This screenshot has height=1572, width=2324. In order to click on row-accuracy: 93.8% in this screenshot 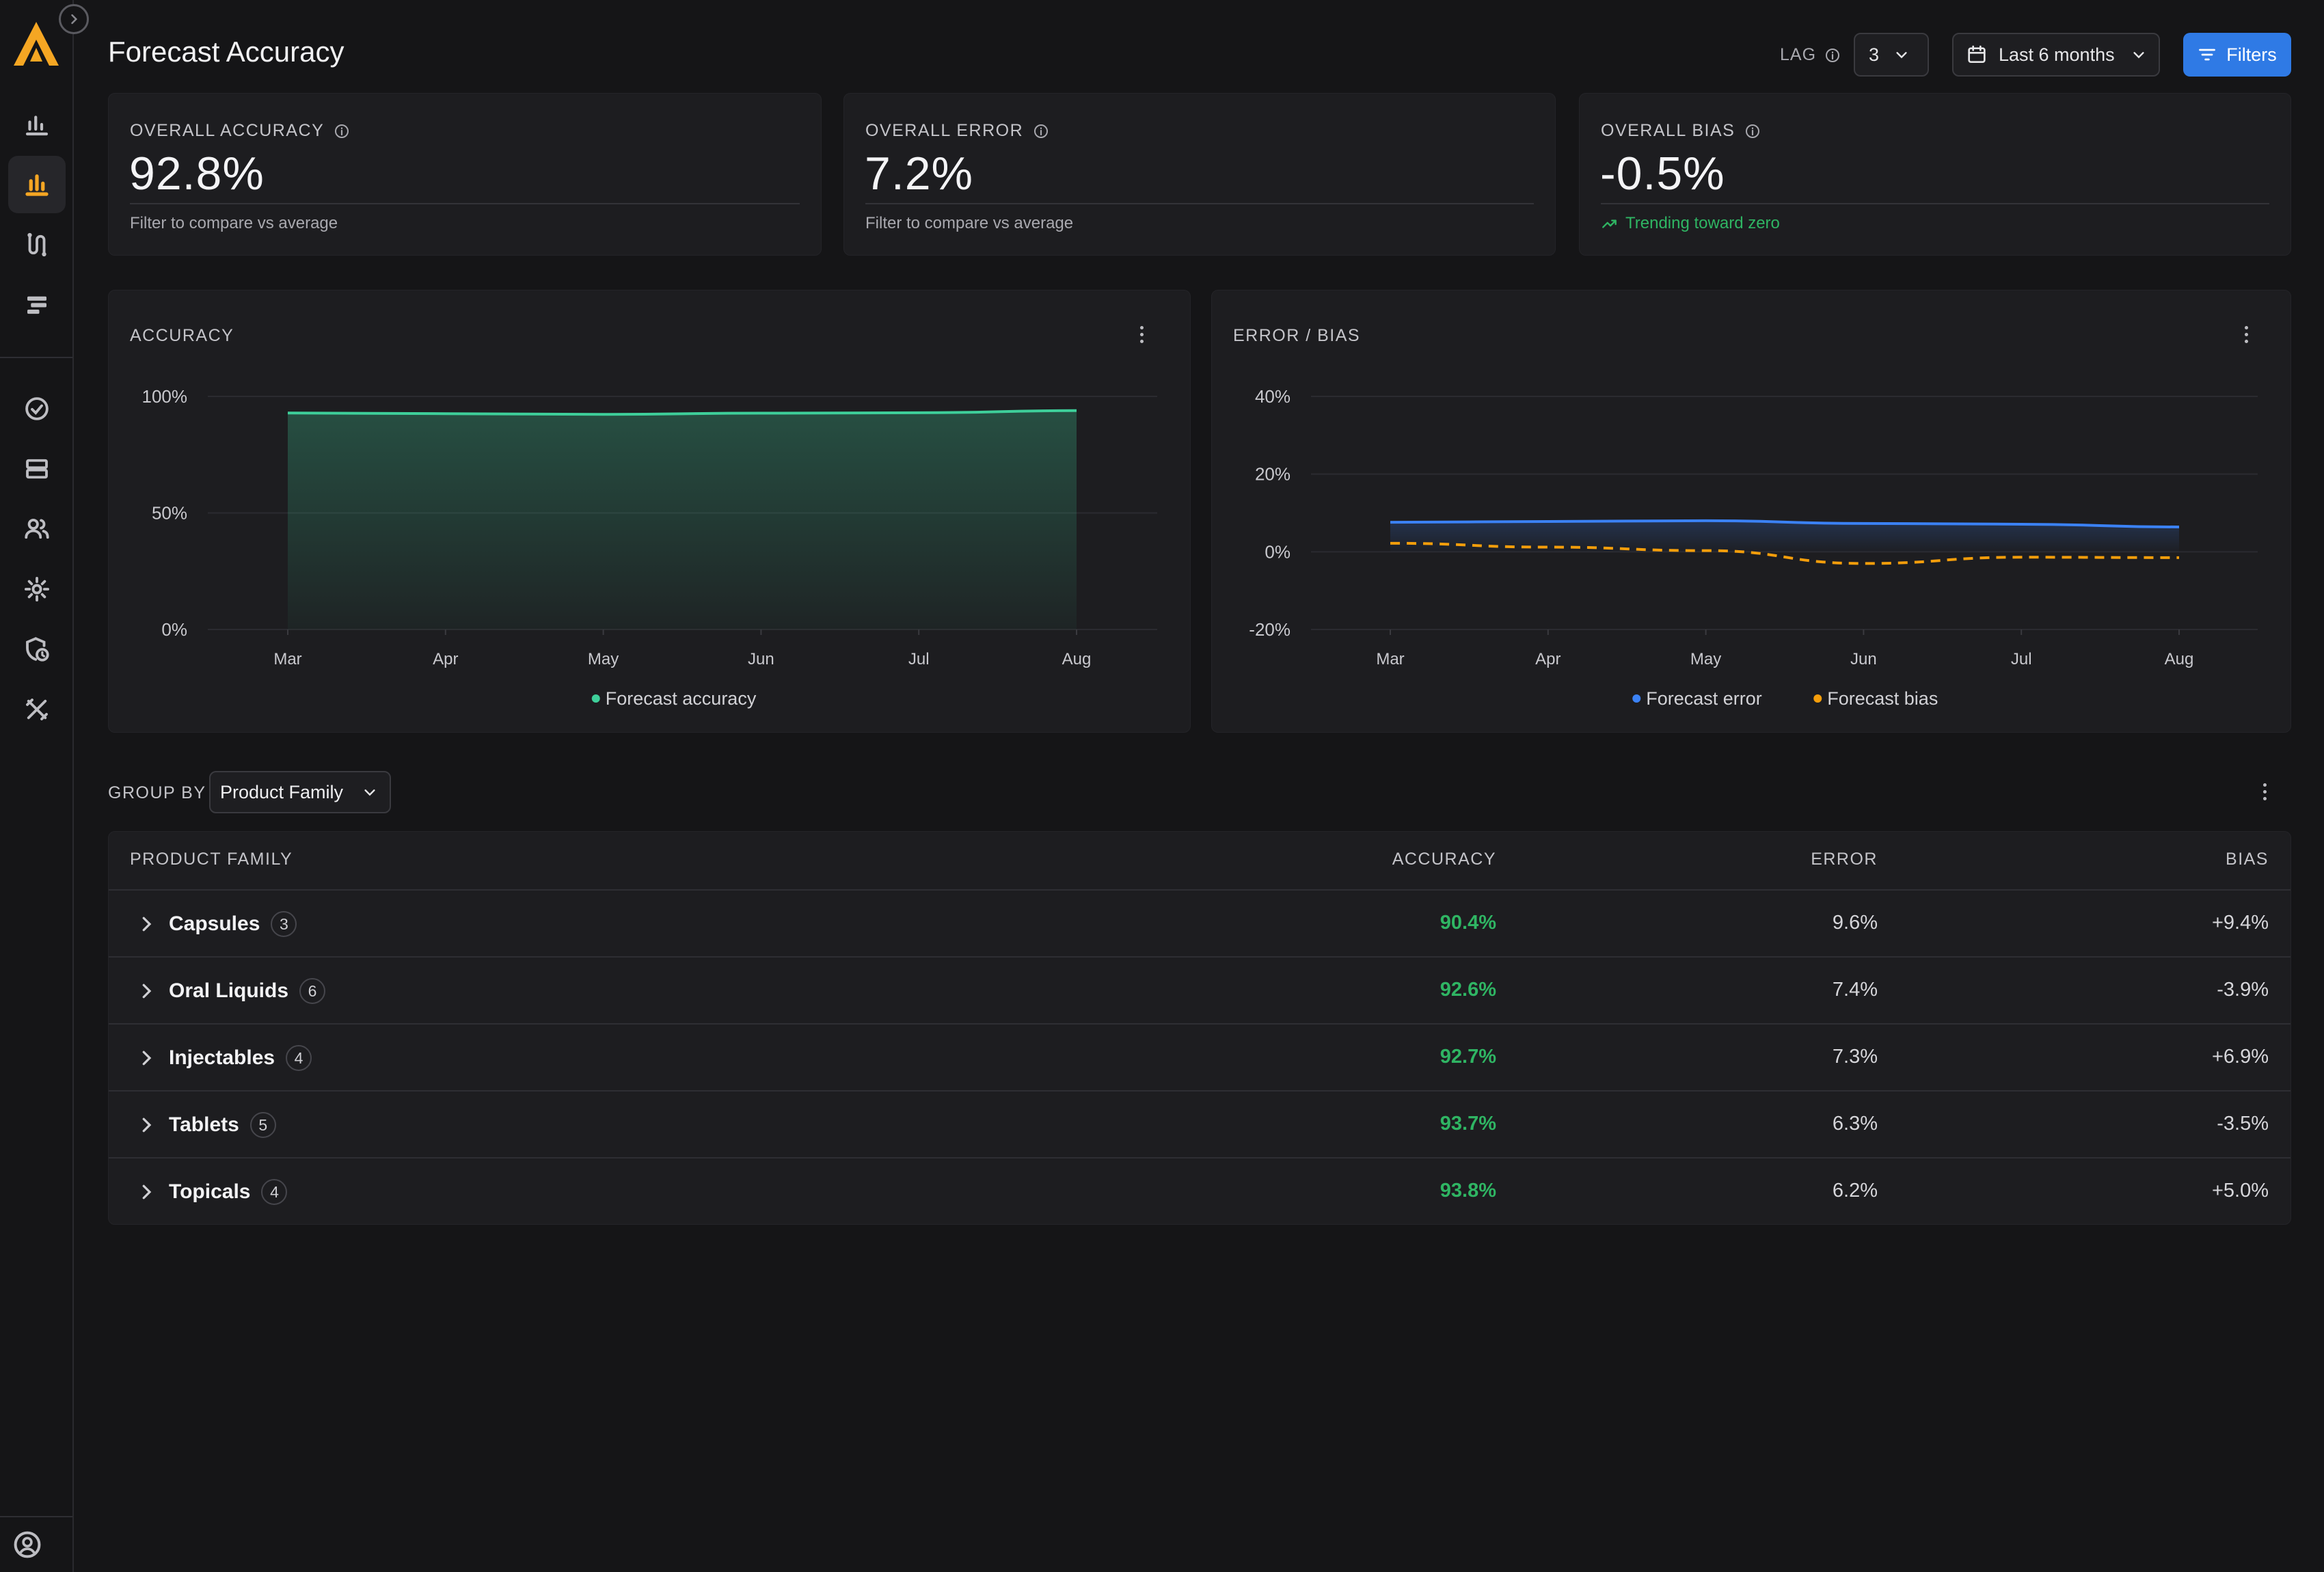, I will do `click(1468, 1191)`.